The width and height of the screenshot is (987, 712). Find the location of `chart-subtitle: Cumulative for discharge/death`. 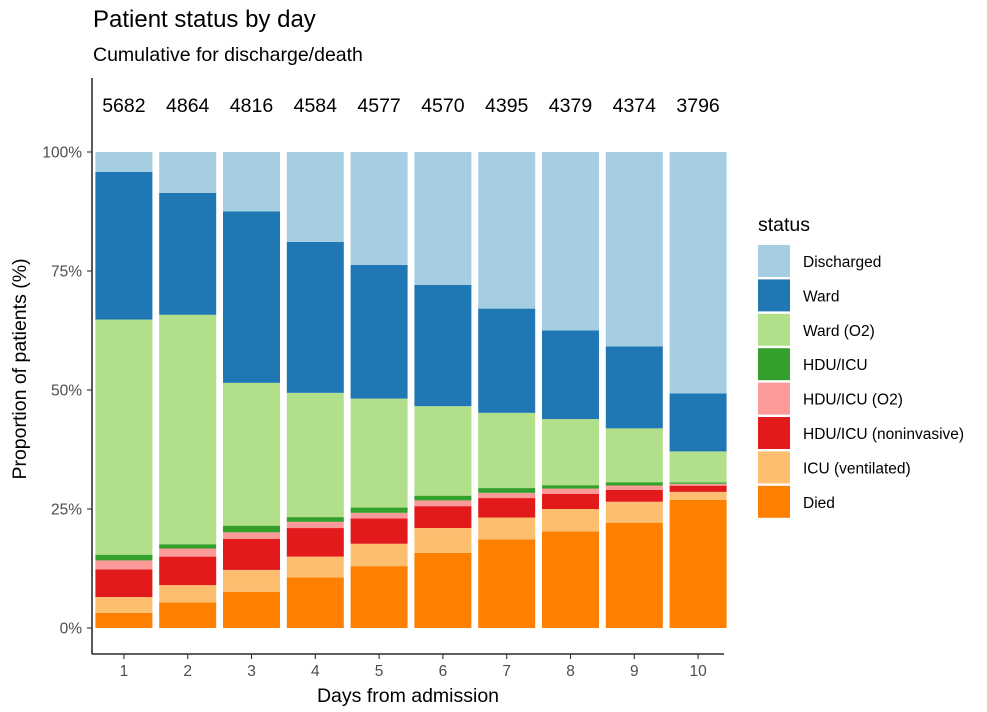

chart-subtitle: Cumulative for discharge/death is located at coordinates (228, 55).